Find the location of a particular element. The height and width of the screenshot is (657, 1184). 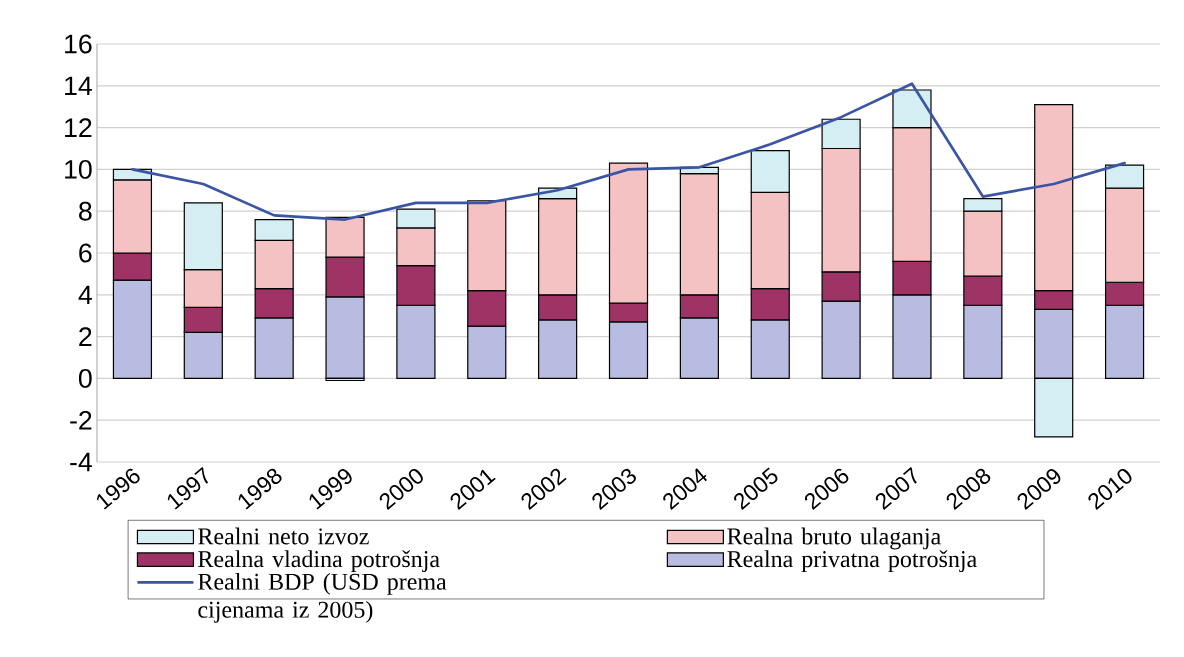

y-tick-label: 10 is located at coordinates (78, 169).